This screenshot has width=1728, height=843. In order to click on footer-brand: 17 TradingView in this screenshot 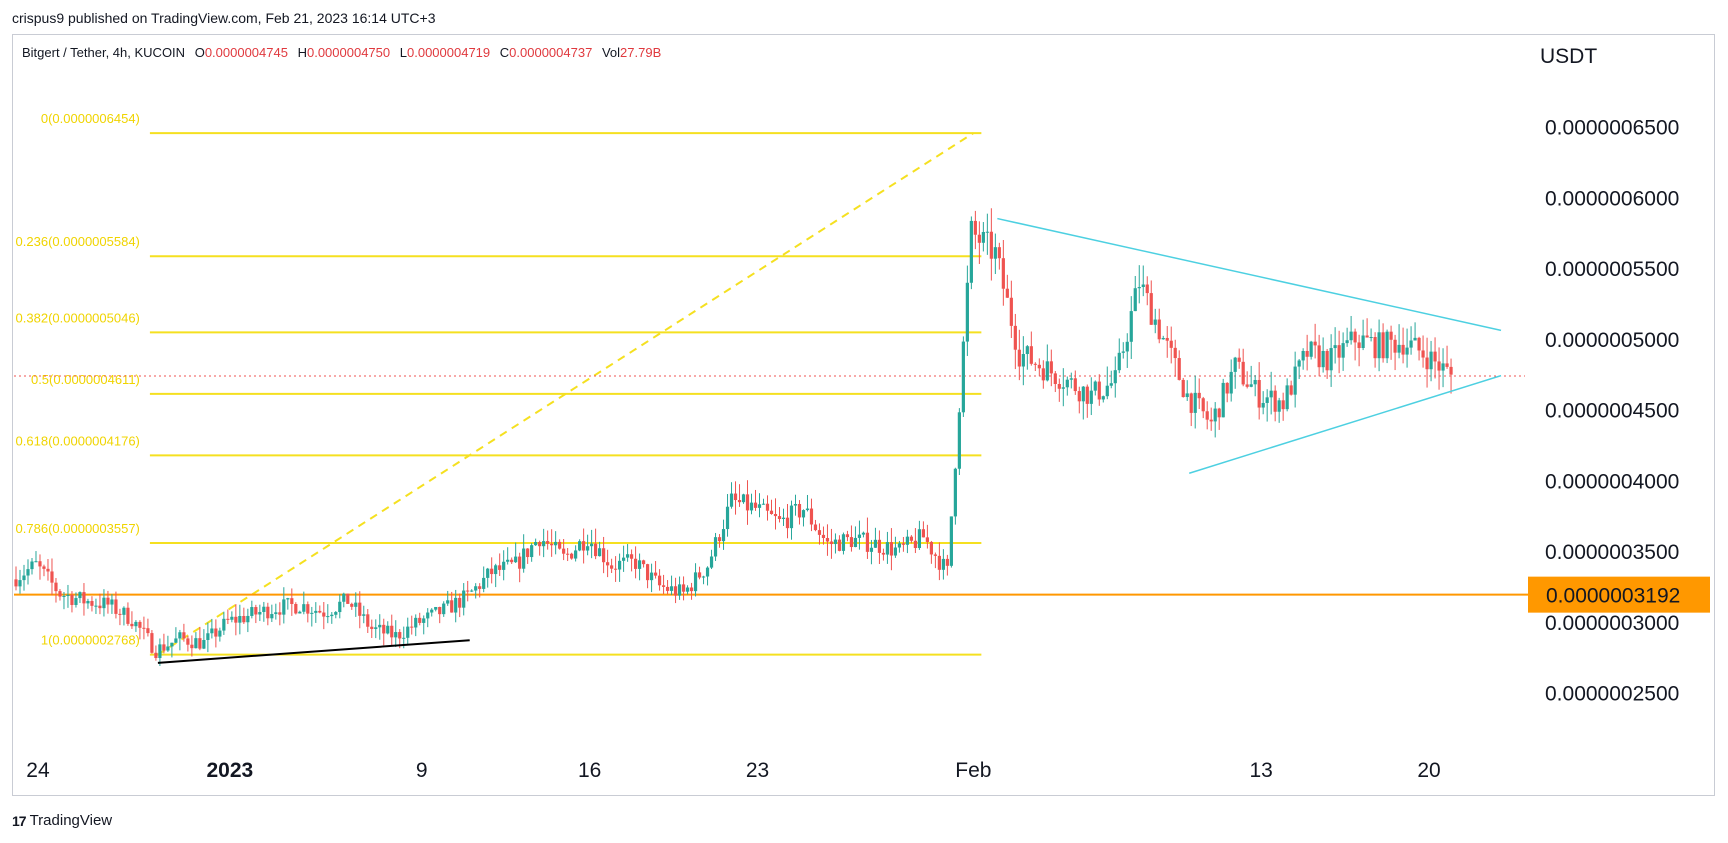, I will do `click(62, 820)`.